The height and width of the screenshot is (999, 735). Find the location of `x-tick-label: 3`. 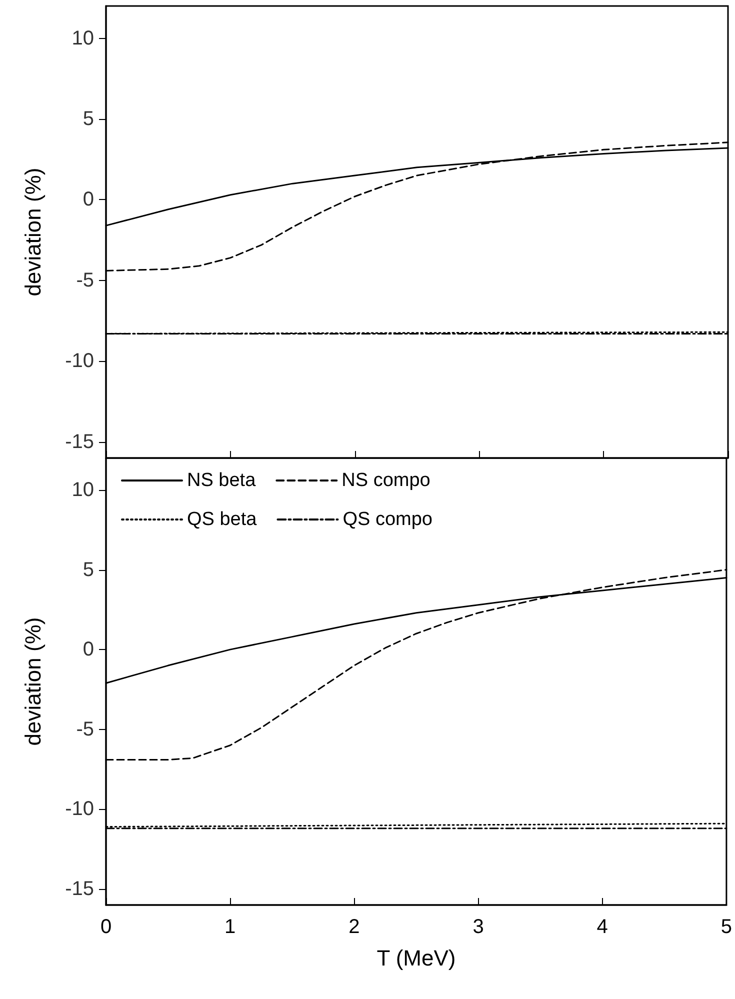

x-tick-label: 3 is located at coordinates (478, 927).